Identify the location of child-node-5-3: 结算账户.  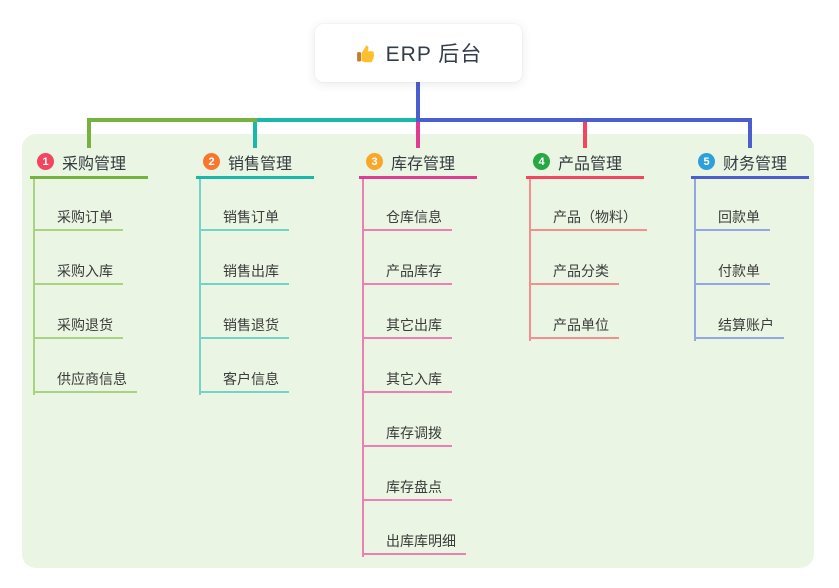
(739, 325).